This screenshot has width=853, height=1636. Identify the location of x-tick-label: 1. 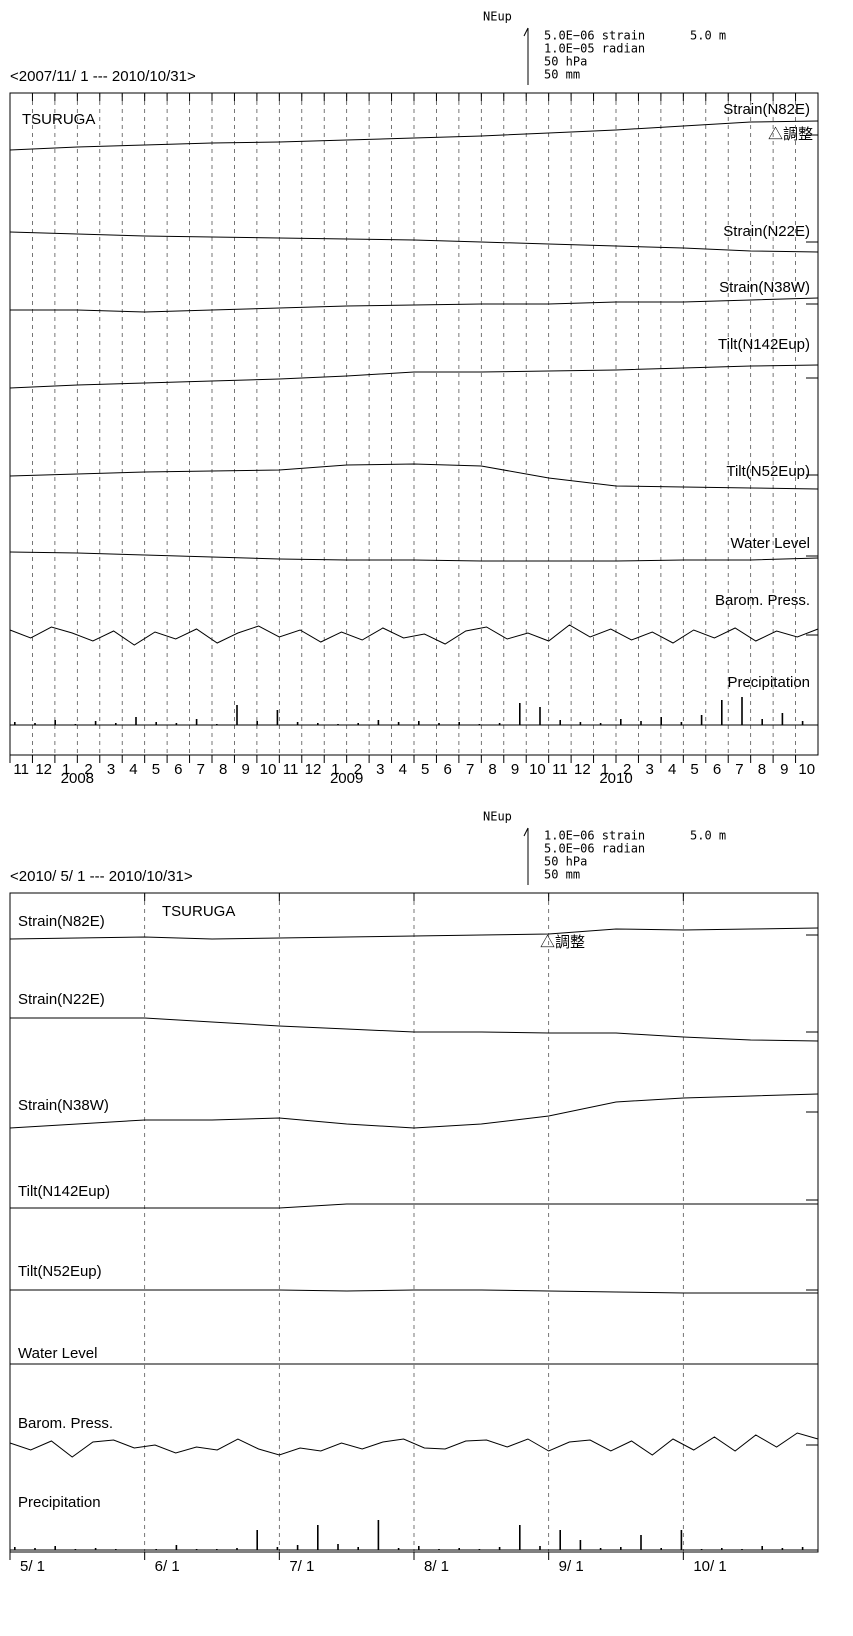
(335, 769).